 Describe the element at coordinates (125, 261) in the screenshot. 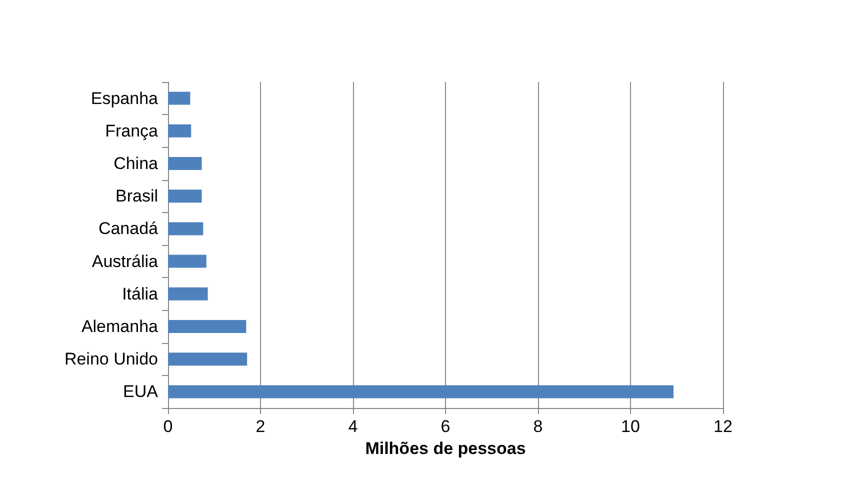

I see `y-tick-label: Austrália` at that location.